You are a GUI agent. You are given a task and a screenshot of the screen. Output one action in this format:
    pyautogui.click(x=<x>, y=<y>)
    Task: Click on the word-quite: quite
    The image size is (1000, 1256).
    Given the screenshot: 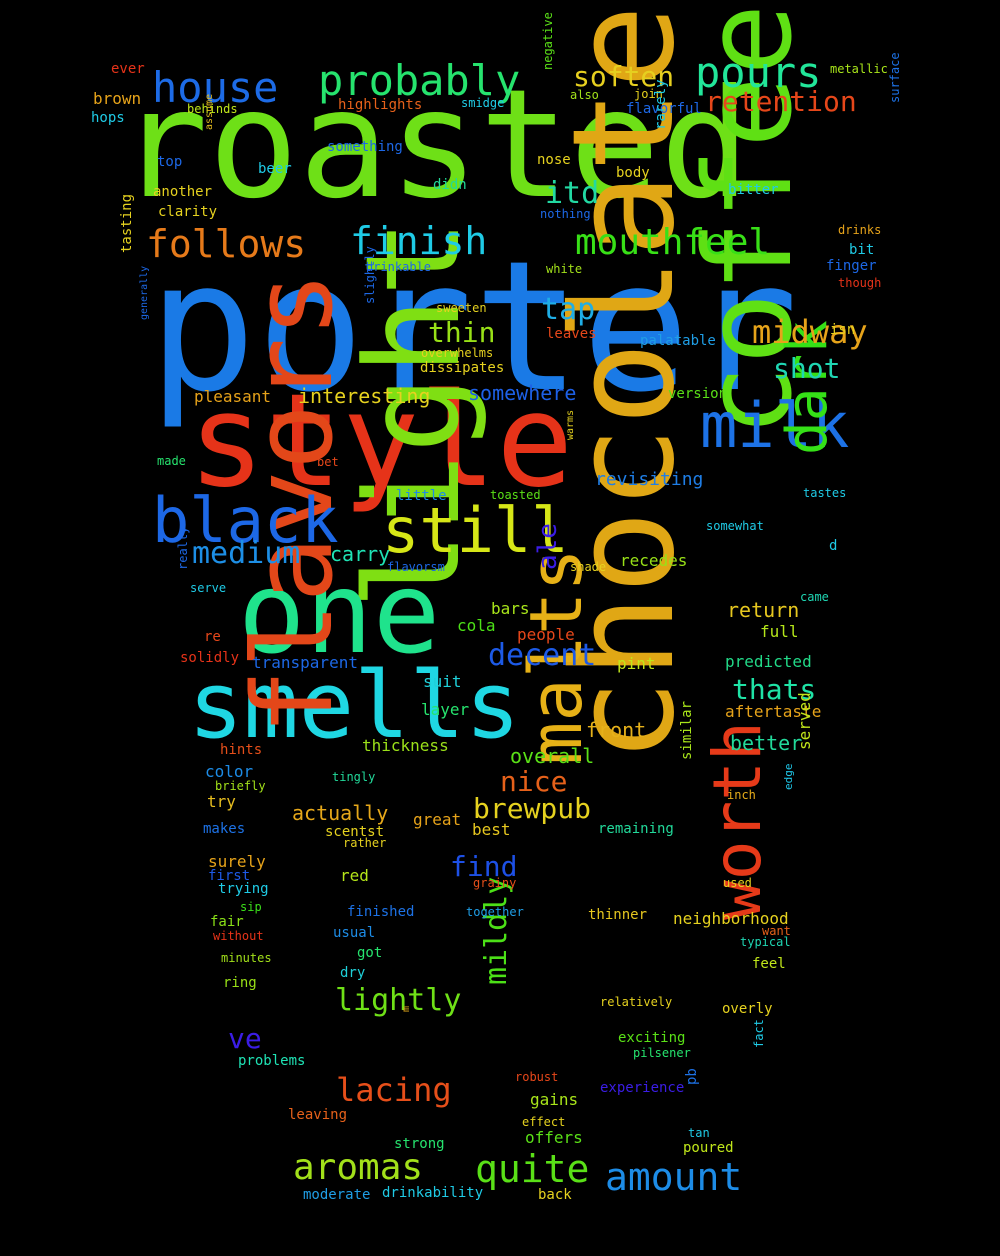 What is the action you would take?
    pyautogui.click(x=532, y=1169)
    